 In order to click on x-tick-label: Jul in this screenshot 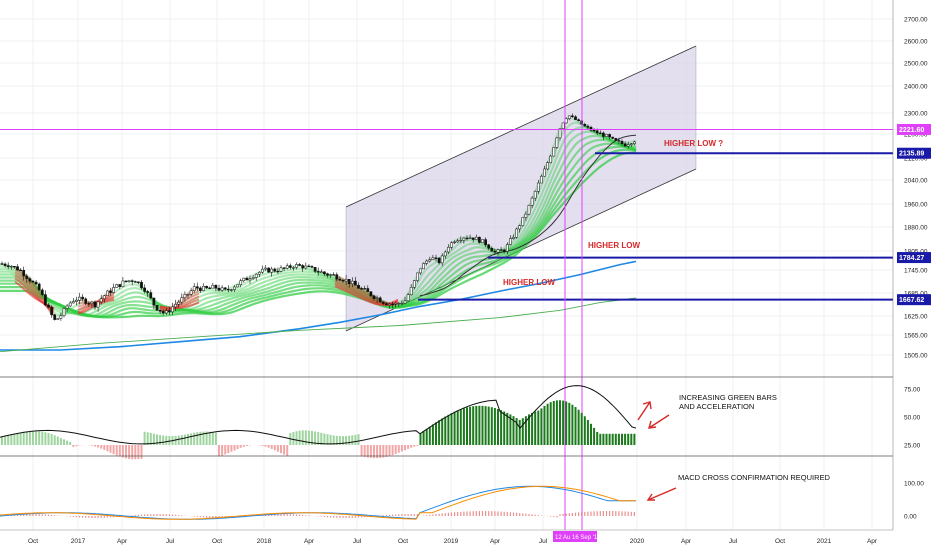, I will do `click(170, 541)`.